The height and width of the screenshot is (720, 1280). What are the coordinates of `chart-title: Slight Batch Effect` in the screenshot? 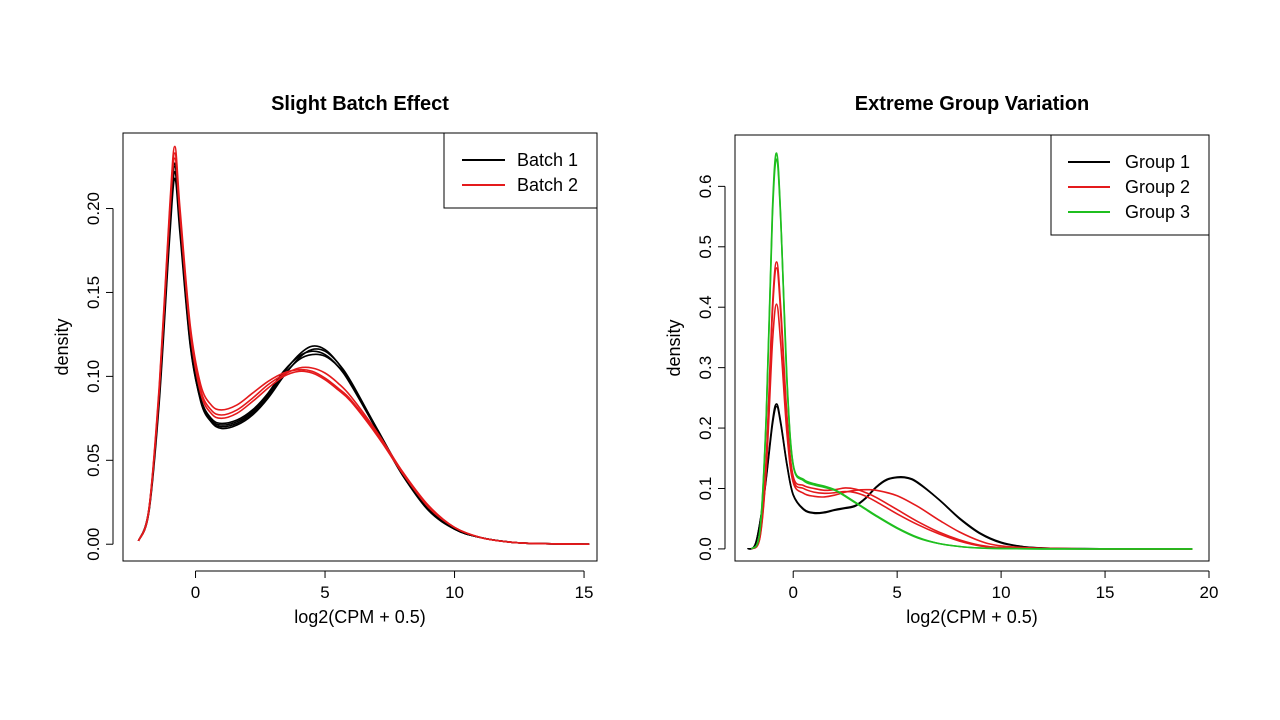 It's located at (360, 104).